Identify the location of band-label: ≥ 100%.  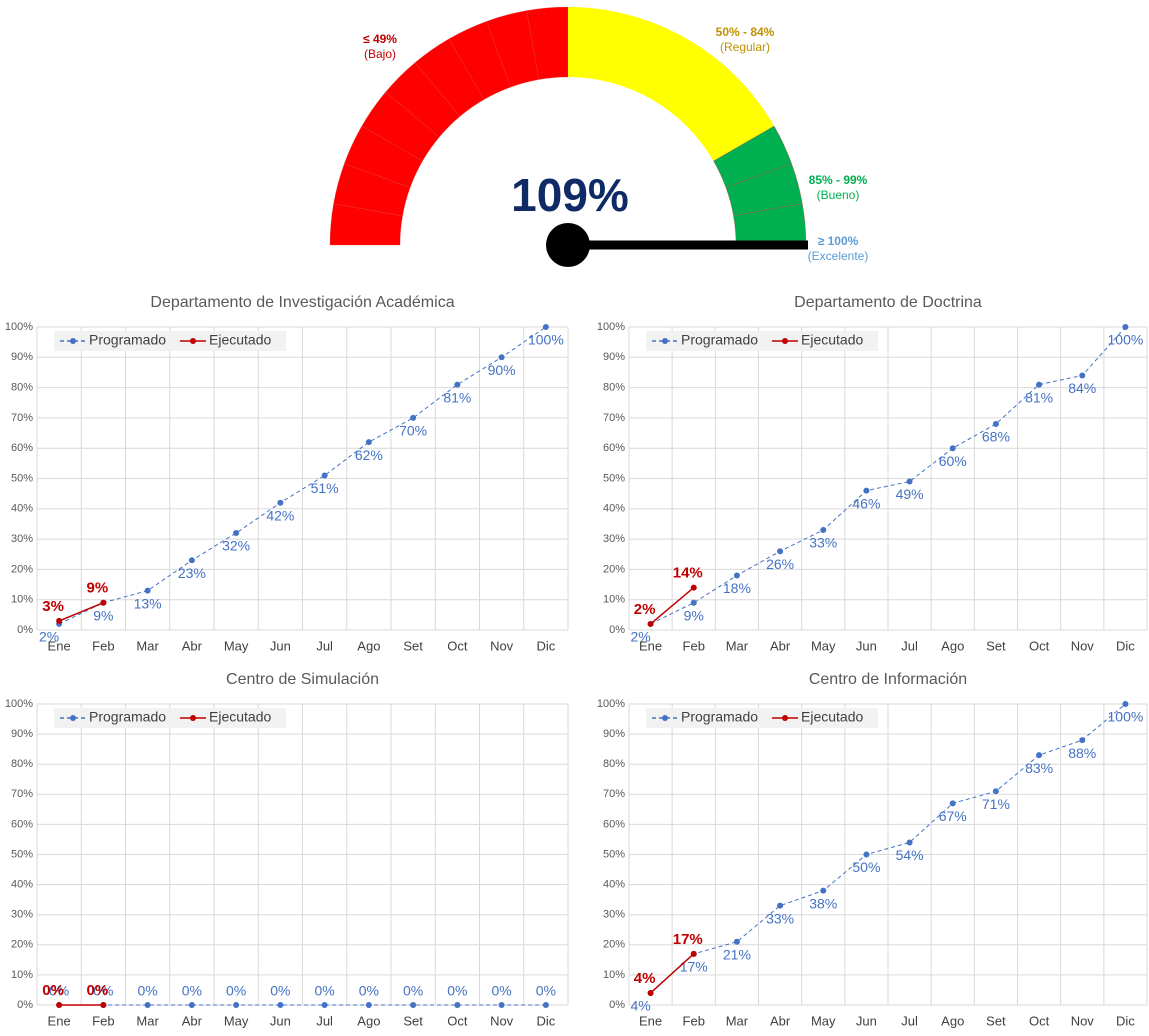
(838, 241).